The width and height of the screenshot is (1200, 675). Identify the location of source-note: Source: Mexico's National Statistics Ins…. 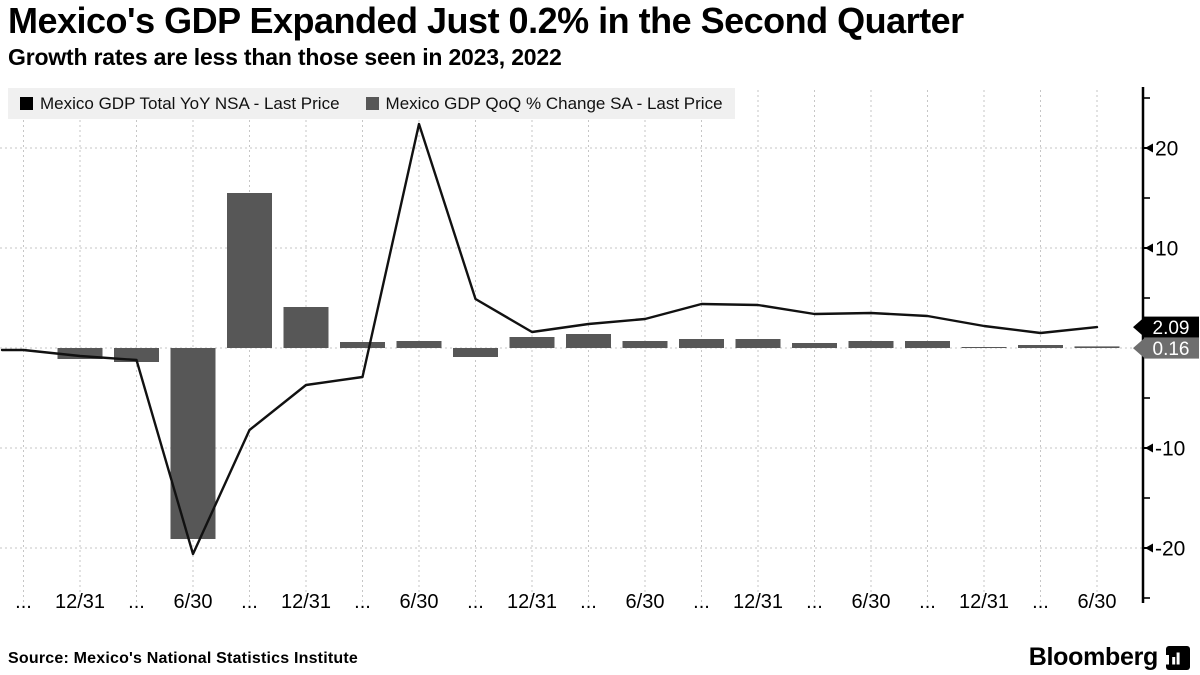
(183, 658).